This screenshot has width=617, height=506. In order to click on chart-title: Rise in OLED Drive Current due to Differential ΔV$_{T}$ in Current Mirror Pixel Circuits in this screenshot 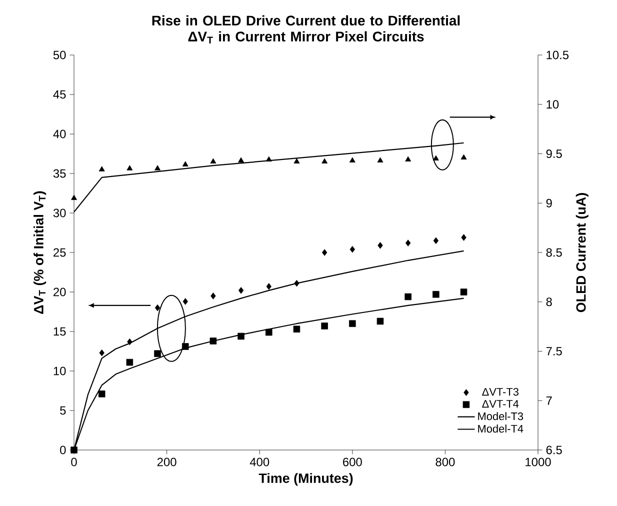, I will do `click(306, 29)`.